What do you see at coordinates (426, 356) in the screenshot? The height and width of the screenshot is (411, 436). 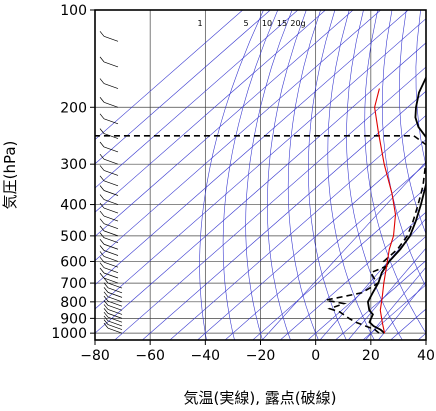 I see `x-tick-label: 40` at bounding box center [426, 356].